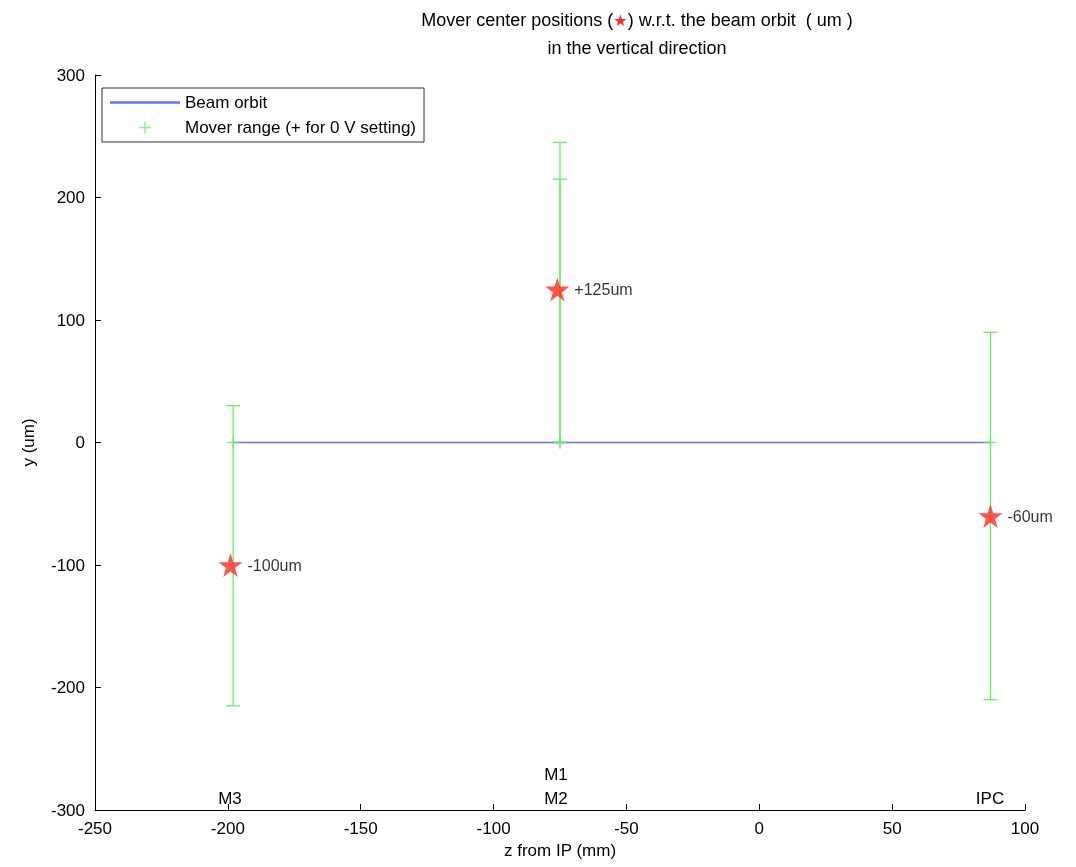 The width and height of the screenshot is (1076, 867). I want to click on x-tick-label: -200, so click(227, 828).